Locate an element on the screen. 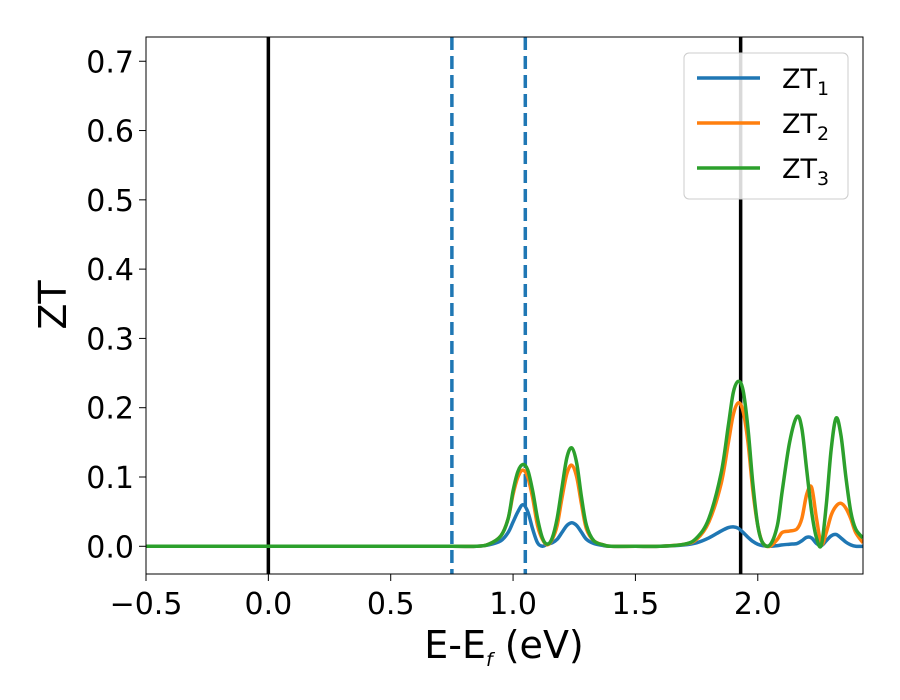 This screenshot has width=900, height=700. legend-label-zt3: ZT3 is located at coordinates (805, 172).